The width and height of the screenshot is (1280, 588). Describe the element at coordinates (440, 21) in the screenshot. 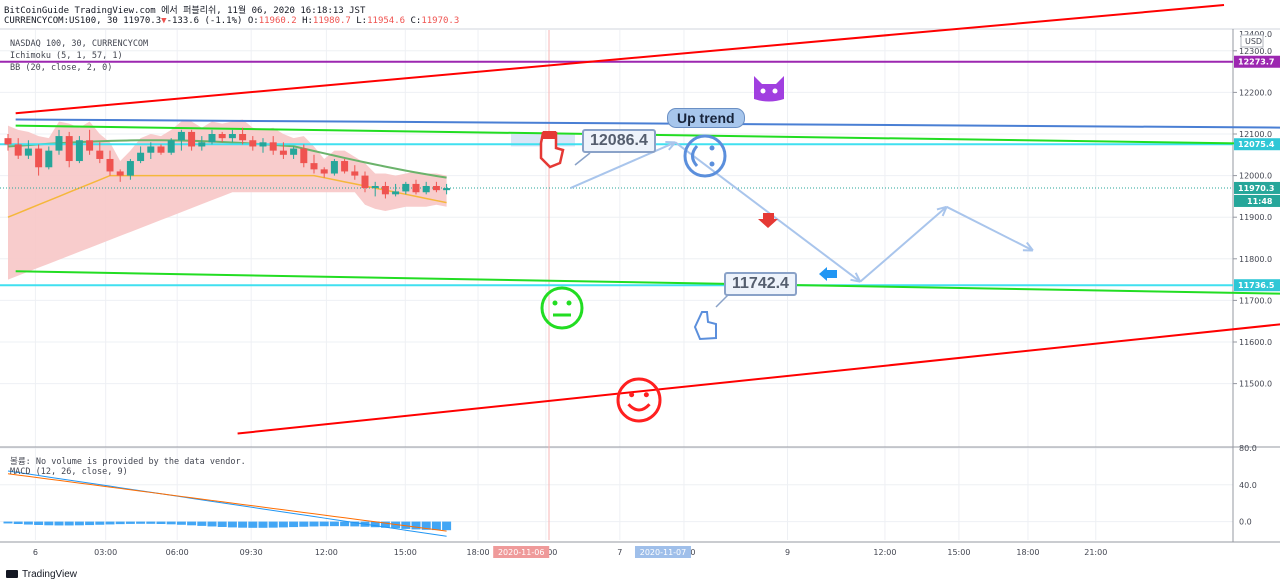

I see `close-value: 11970.3` at that location.